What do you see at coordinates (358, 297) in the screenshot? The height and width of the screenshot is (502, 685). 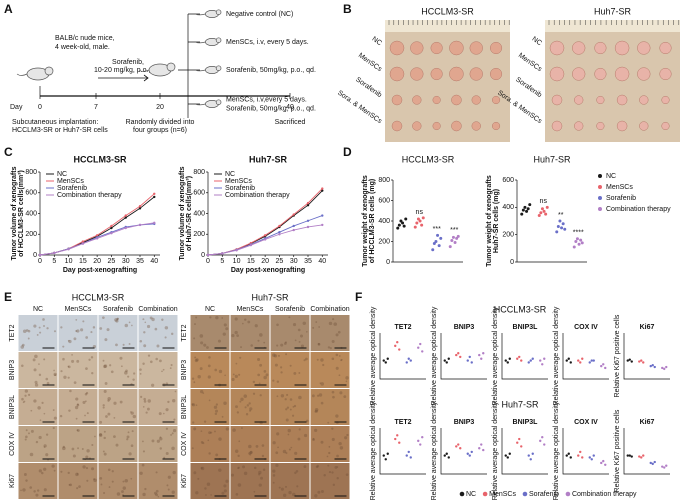 I see `panel-label: F` at bounding box center [358, 297].